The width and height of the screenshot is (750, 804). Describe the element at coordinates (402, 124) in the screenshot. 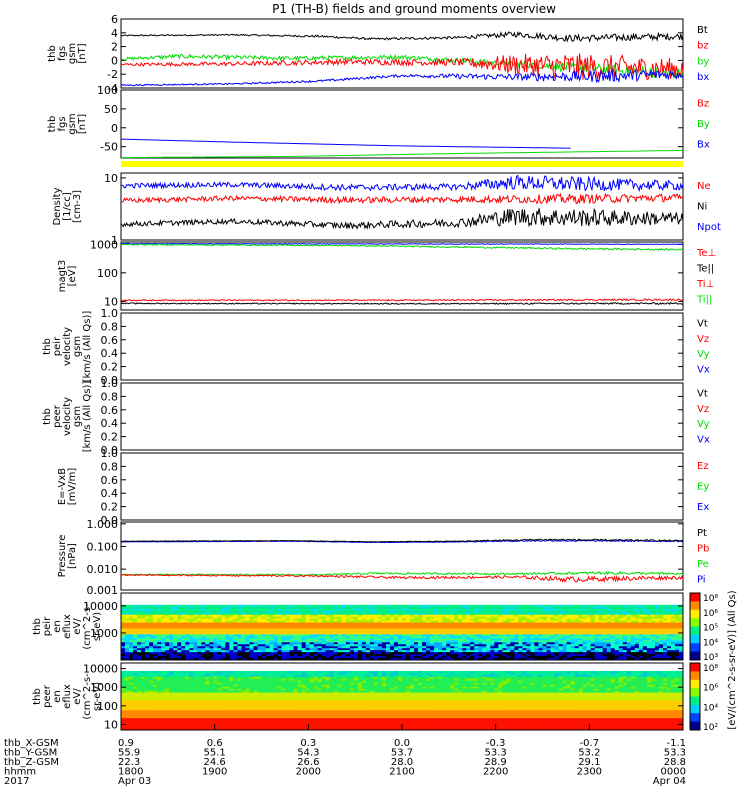

I see `fgs_large-frame` at that location.